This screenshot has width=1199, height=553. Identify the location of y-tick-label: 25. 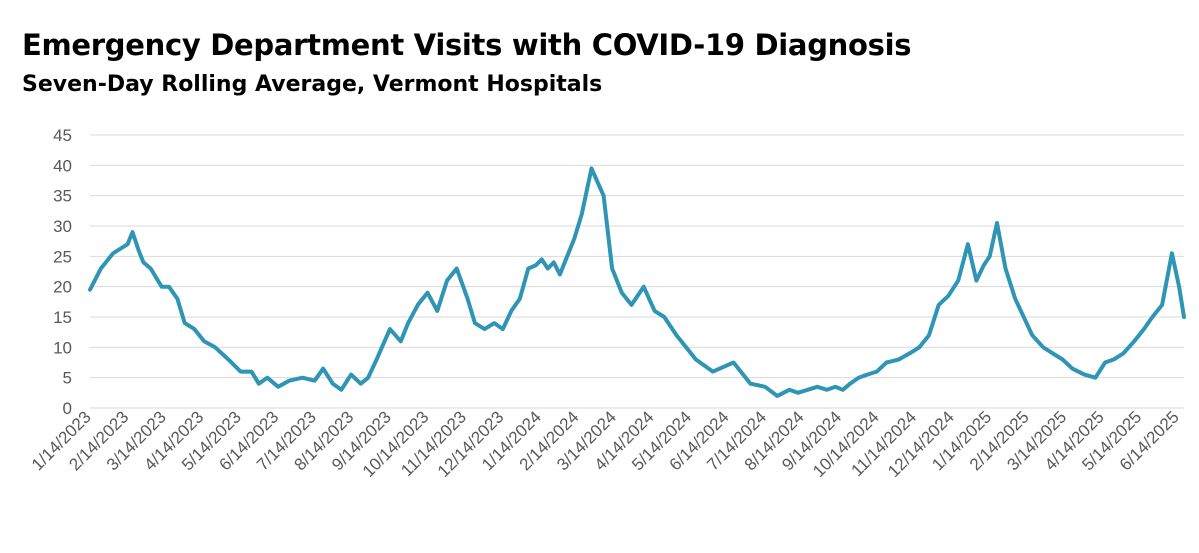
(62, 256).